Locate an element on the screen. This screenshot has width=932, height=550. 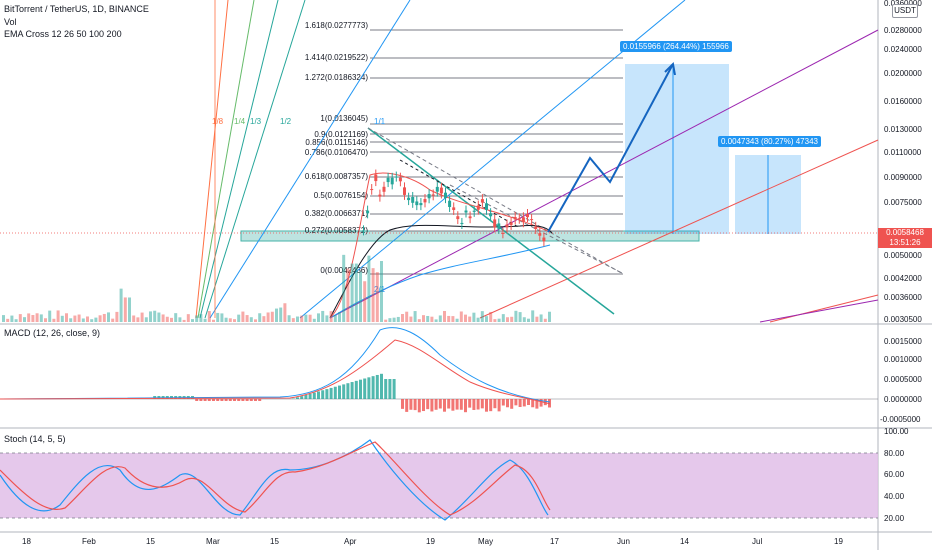
projection-label-small: 0.0047343 (80.27%) 47343 is located at coordinates (769, 141).